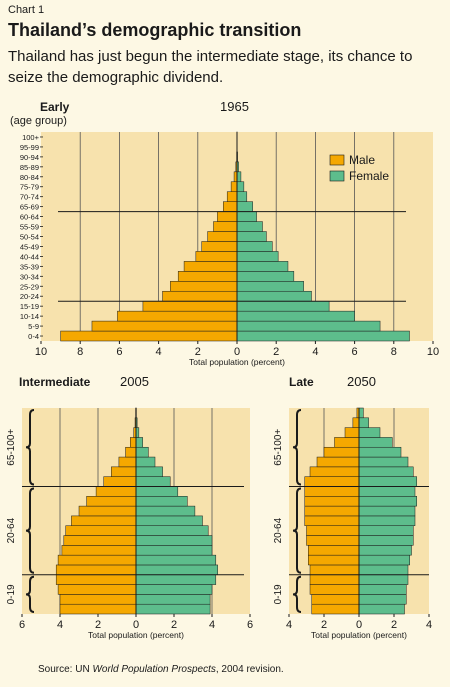  I want to click on figure-title: Thailand’s demographic transition, so click(155, 30).